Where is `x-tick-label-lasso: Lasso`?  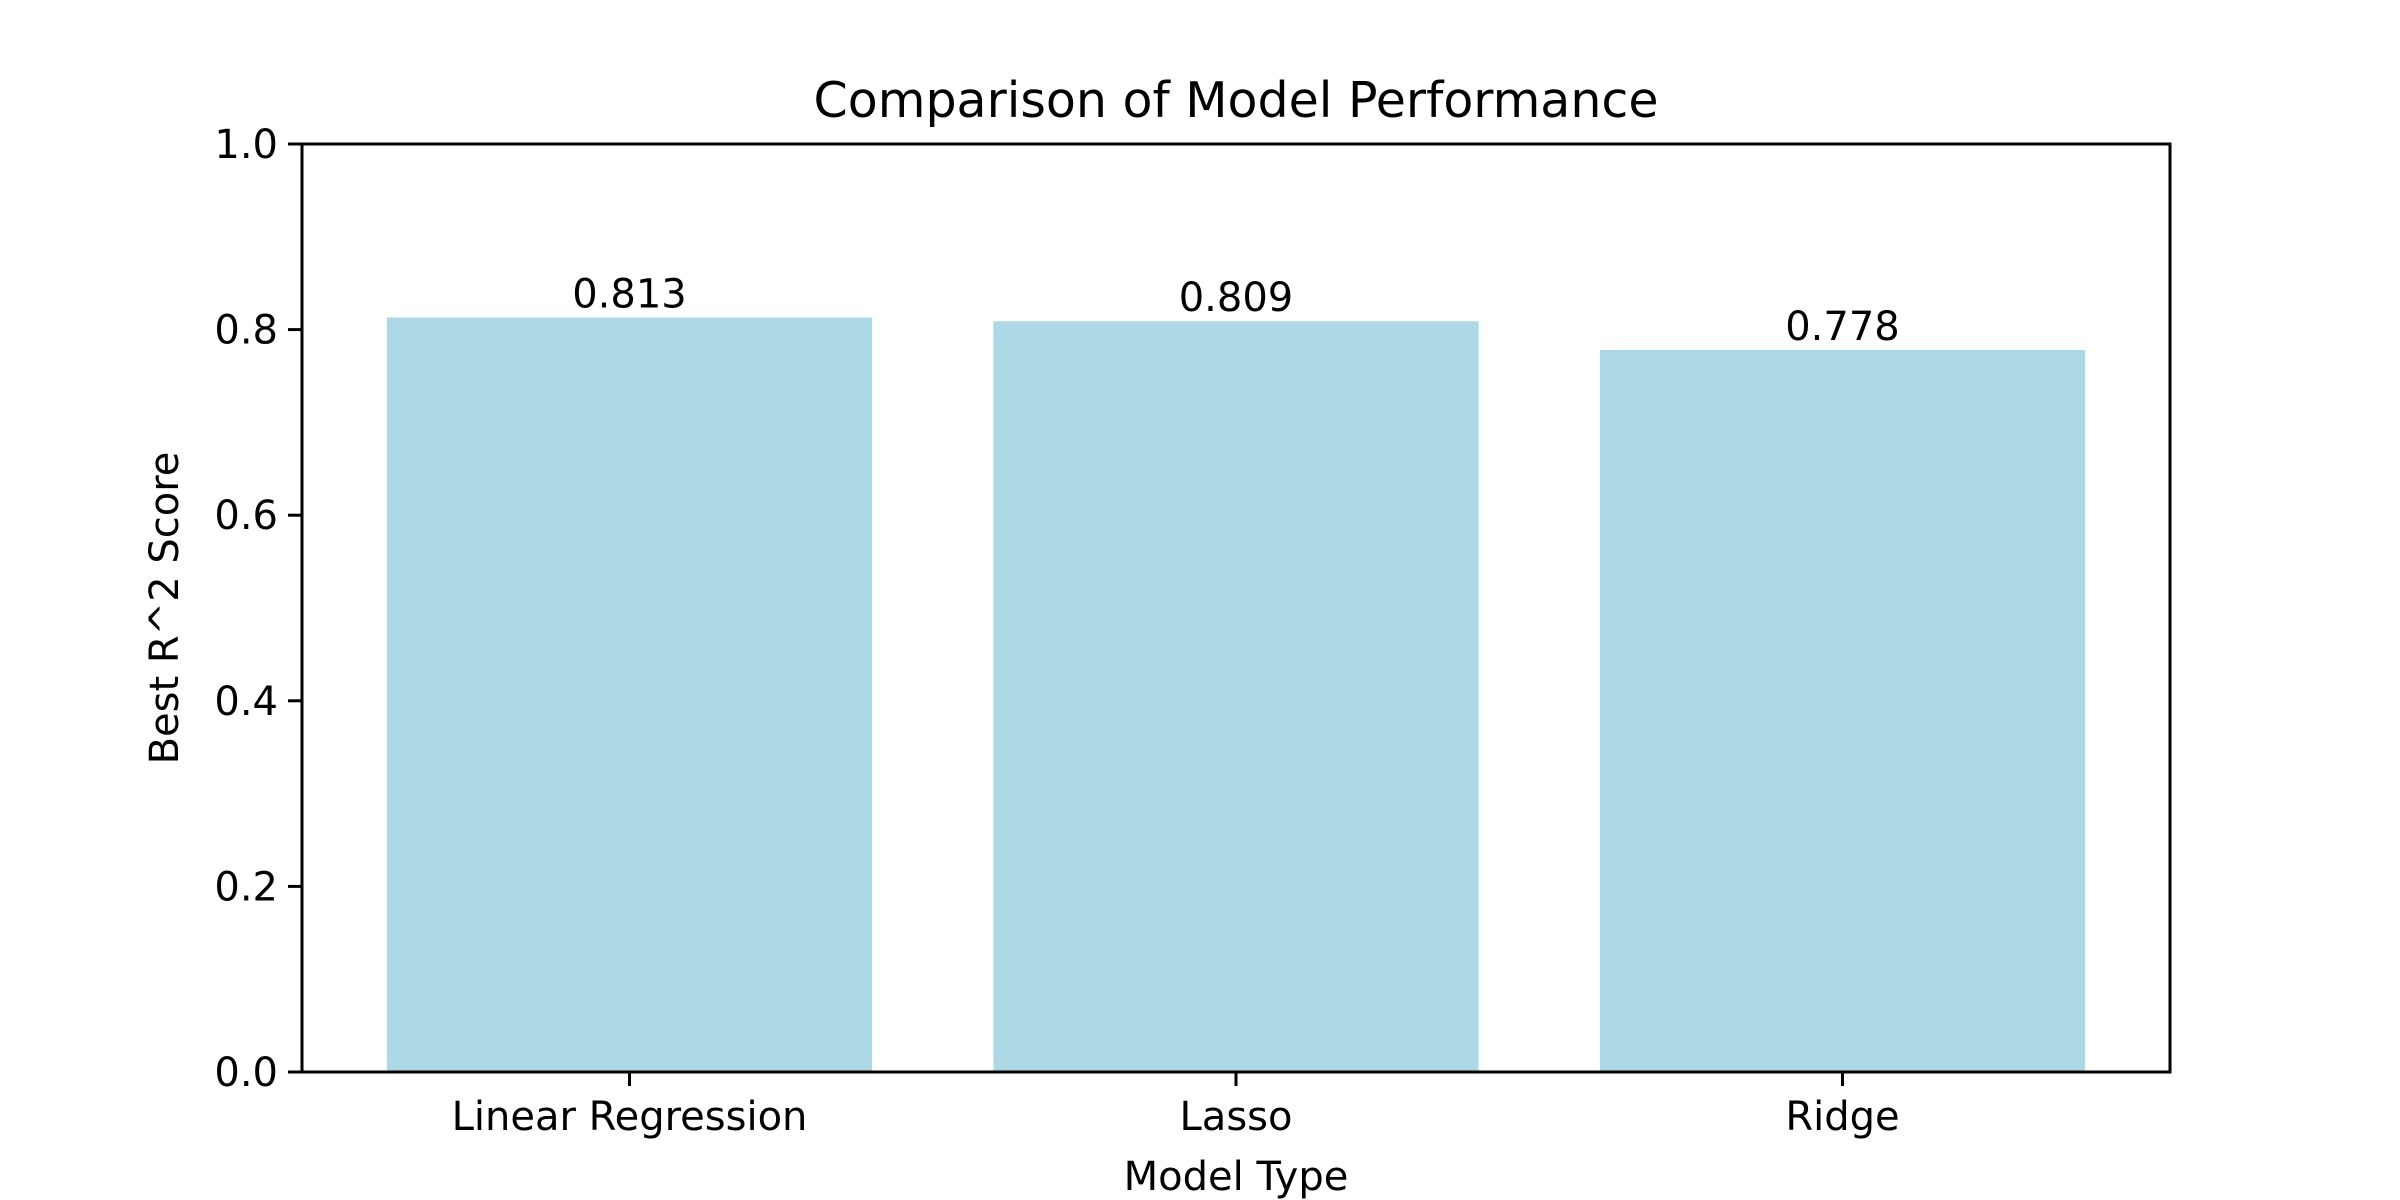
x-tick-label-lasso: Lasso is located at coordinates (1236, 1117).